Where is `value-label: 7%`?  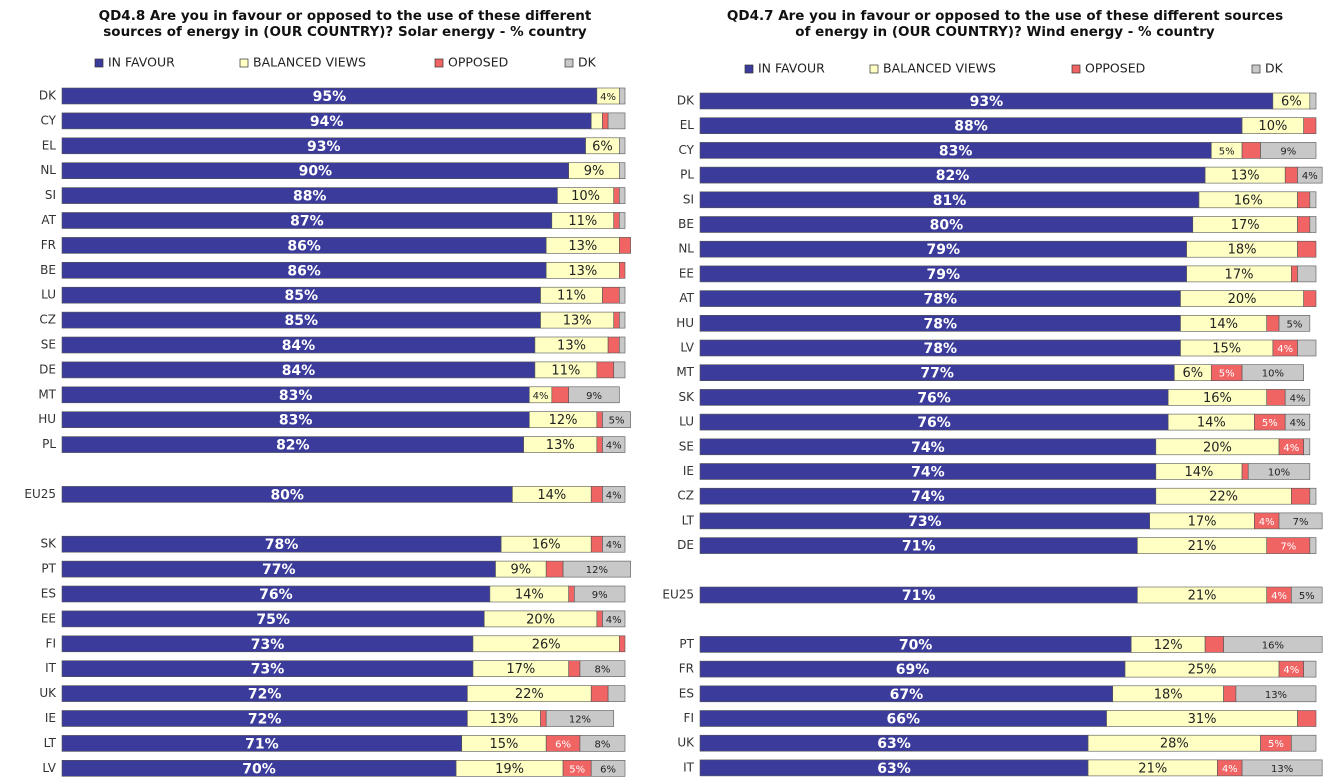
value-label: 7% is located at coordinates (1288, 547).